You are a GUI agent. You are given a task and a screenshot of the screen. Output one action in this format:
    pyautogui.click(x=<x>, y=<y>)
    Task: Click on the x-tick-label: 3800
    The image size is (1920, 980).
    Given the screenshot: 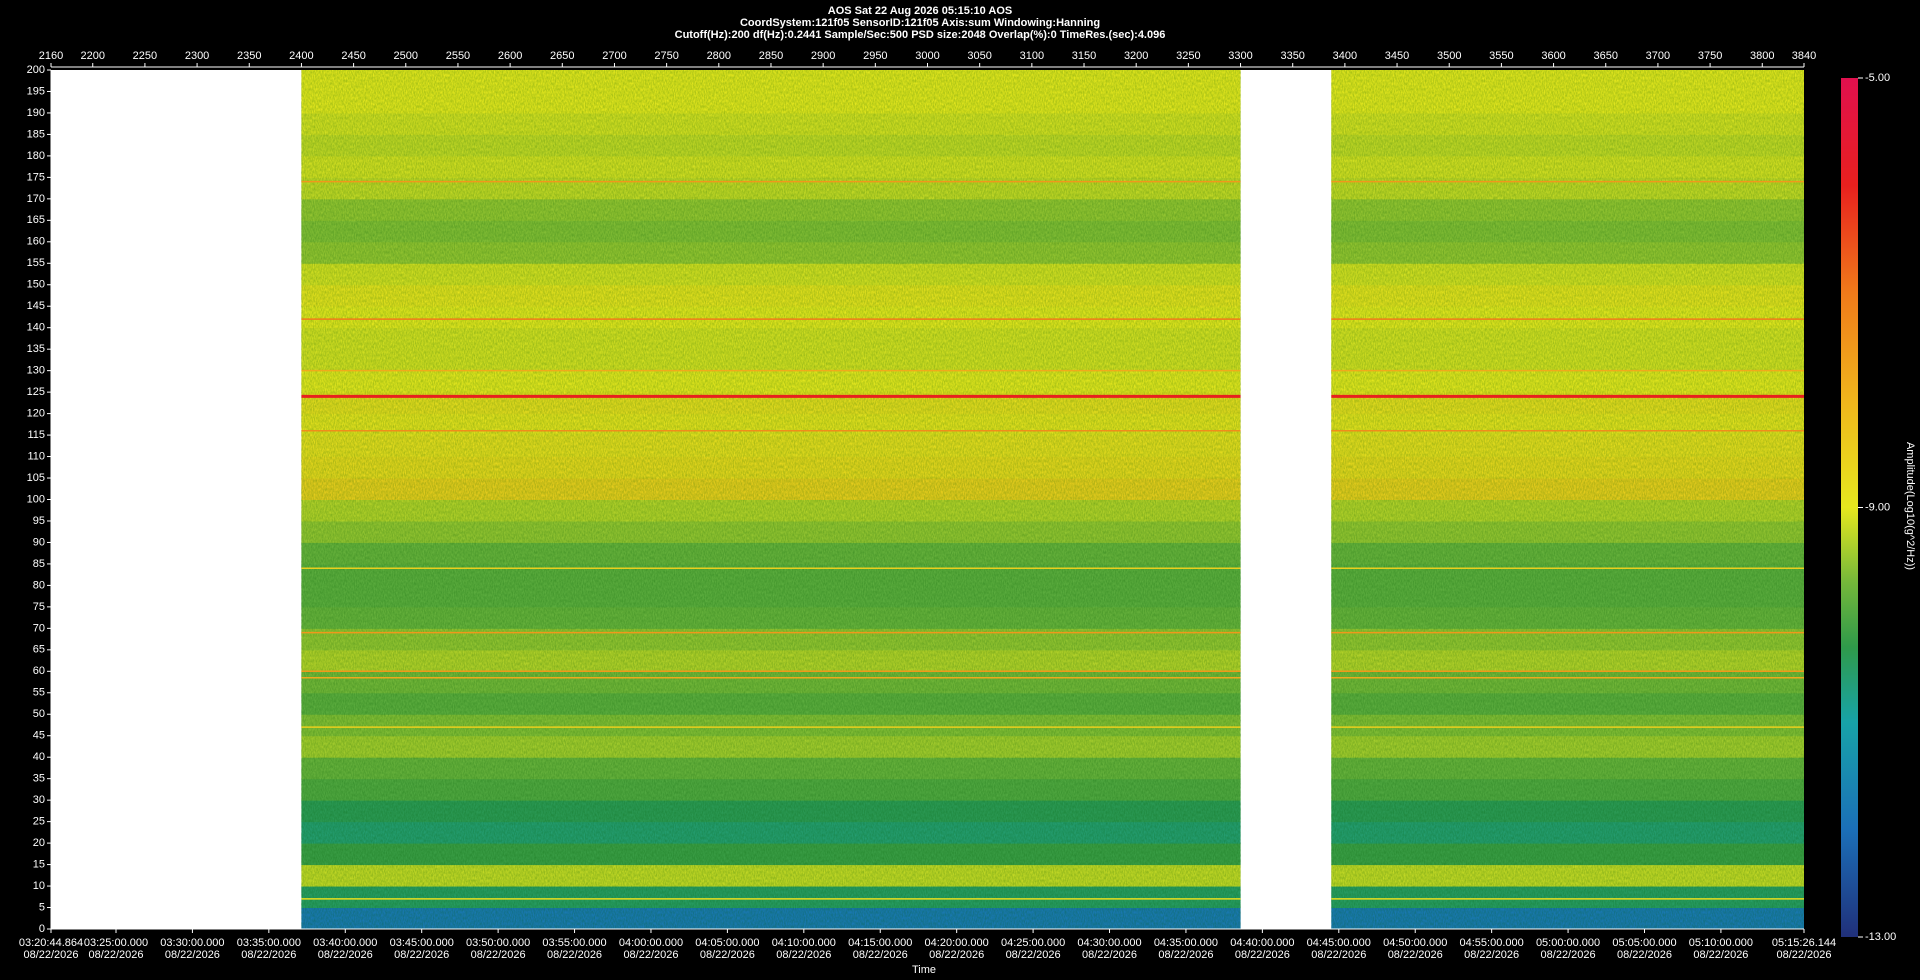 What is the action you would take?
    pyautogui.click(x=1762, y=56)
    